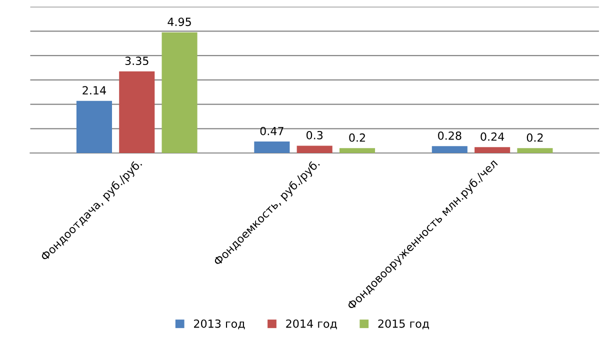 The width and height of the screenshot is (605, 340). Describe the element at coordinates (136, 61) in the screenshot. I see `data-label: 3.35` at that location.